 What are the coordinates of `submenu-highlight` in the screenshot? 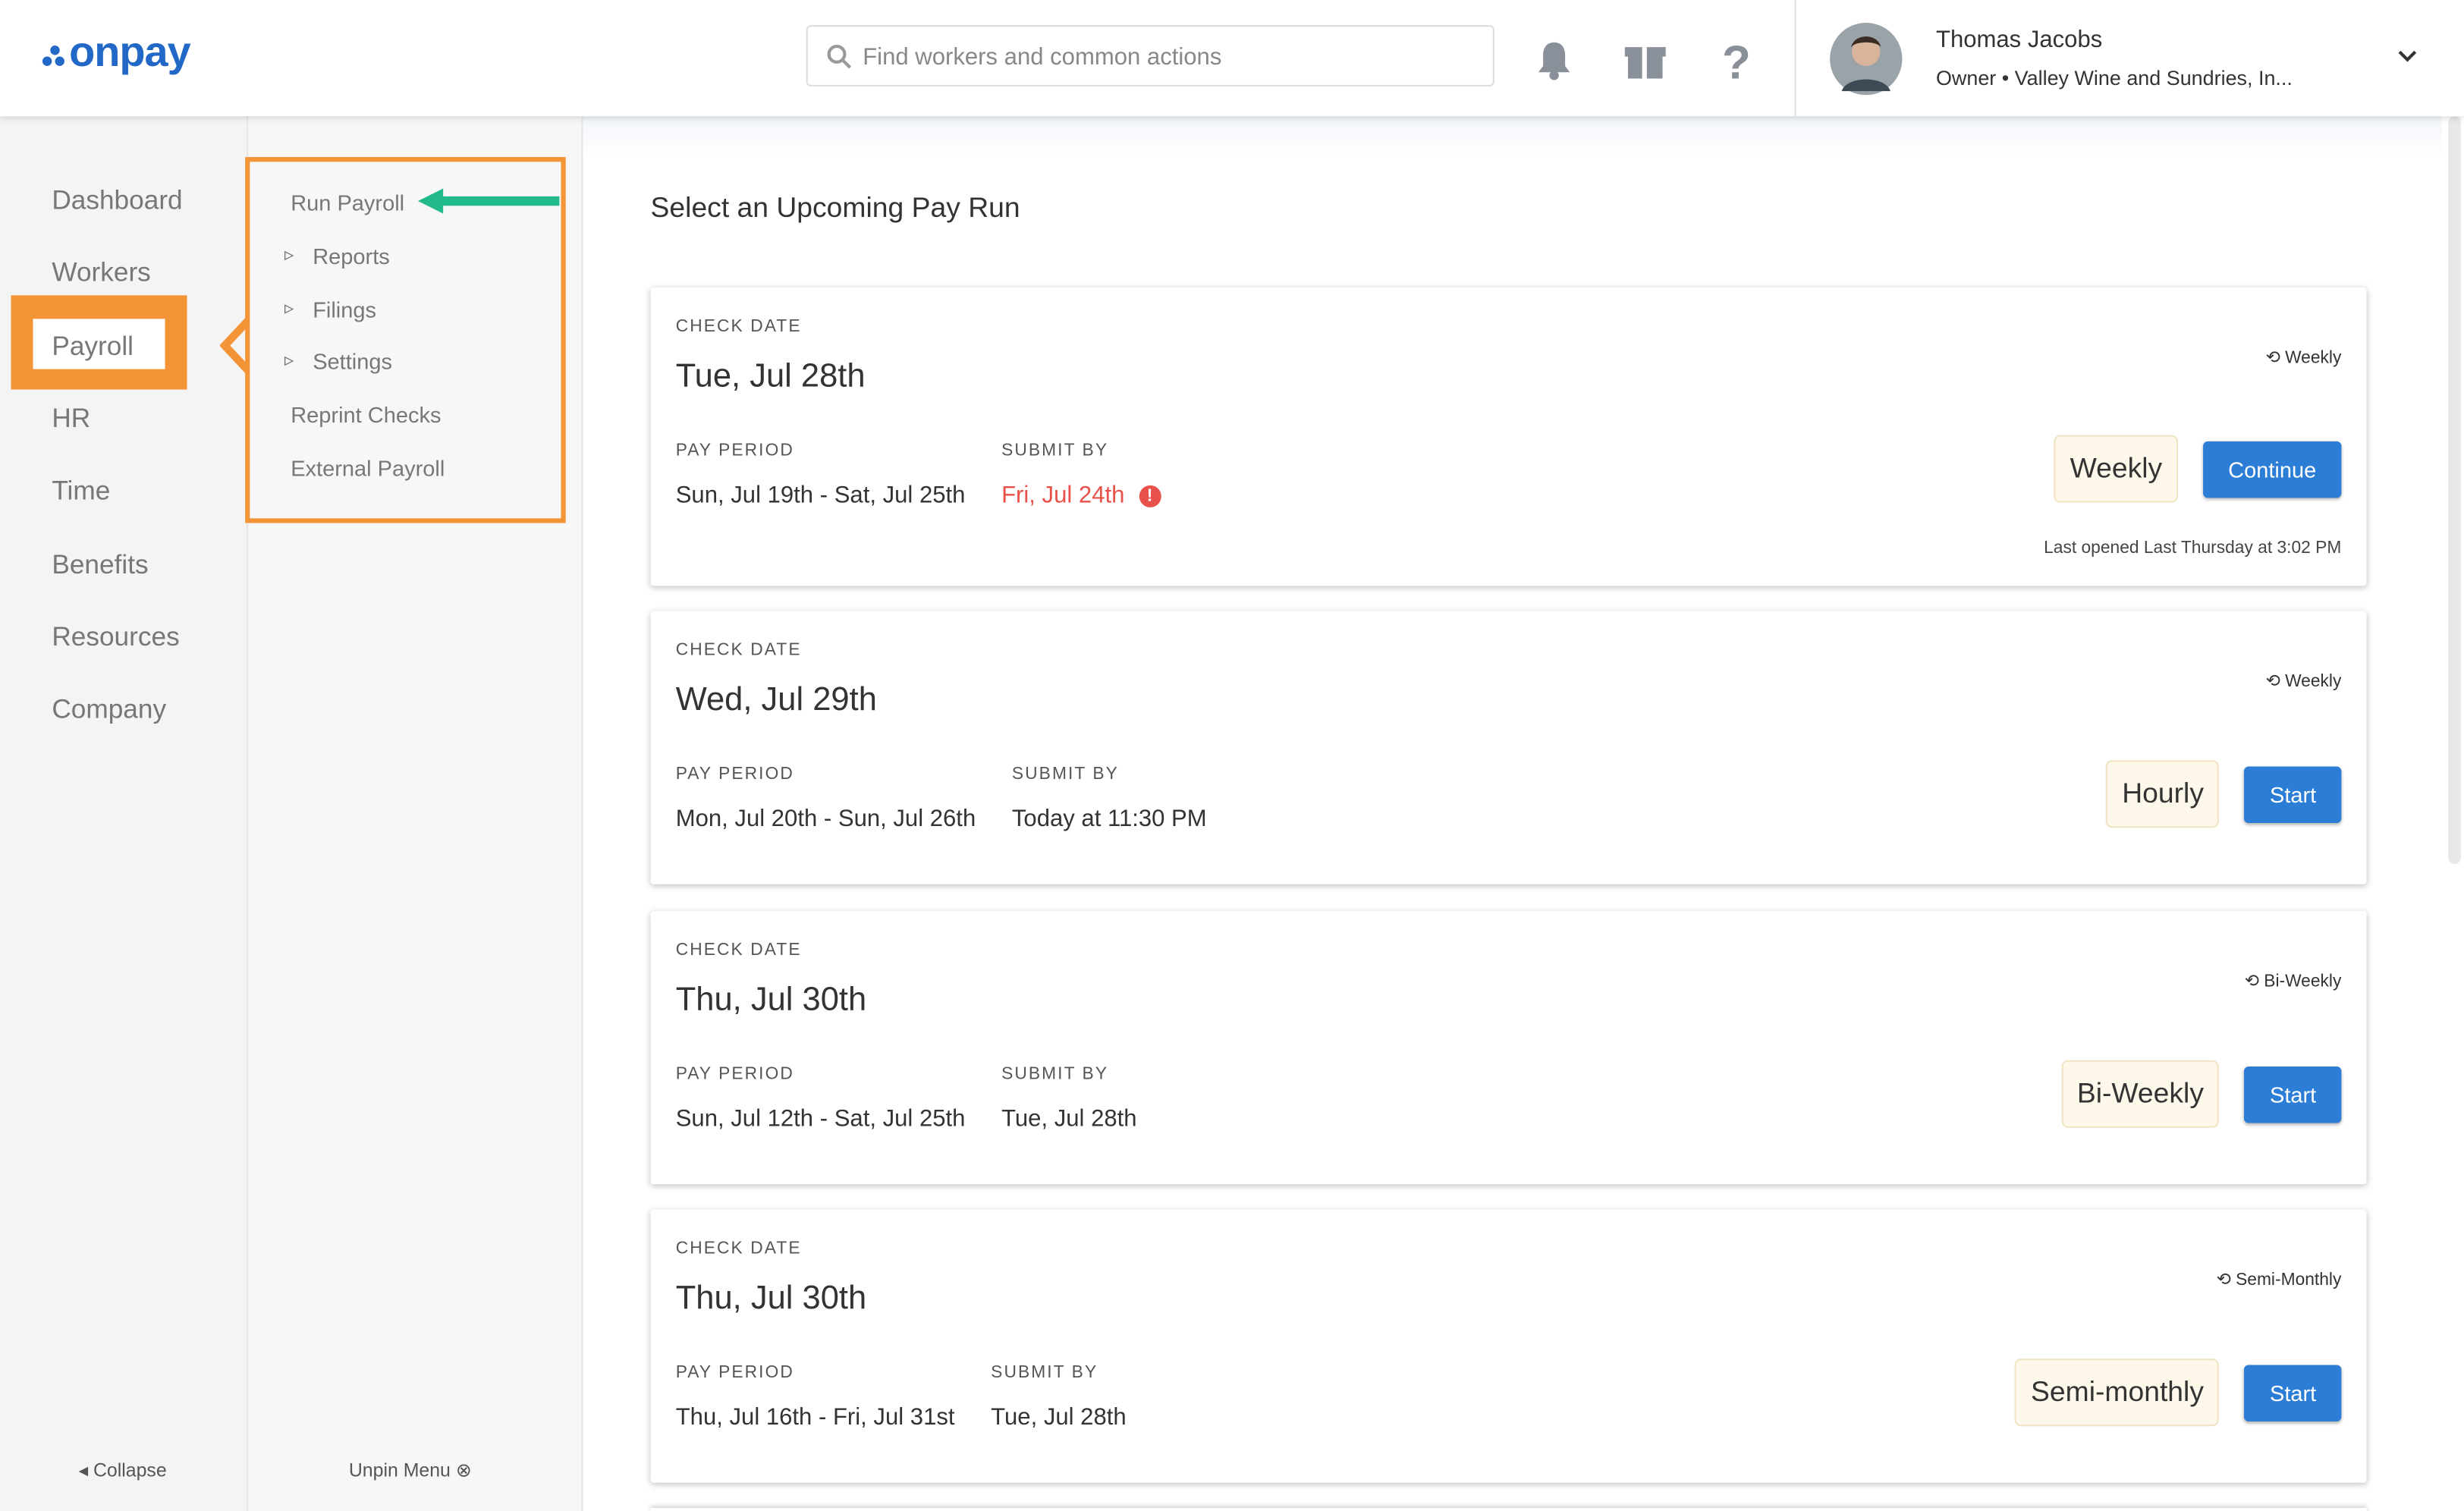 It's located at (405, 340).